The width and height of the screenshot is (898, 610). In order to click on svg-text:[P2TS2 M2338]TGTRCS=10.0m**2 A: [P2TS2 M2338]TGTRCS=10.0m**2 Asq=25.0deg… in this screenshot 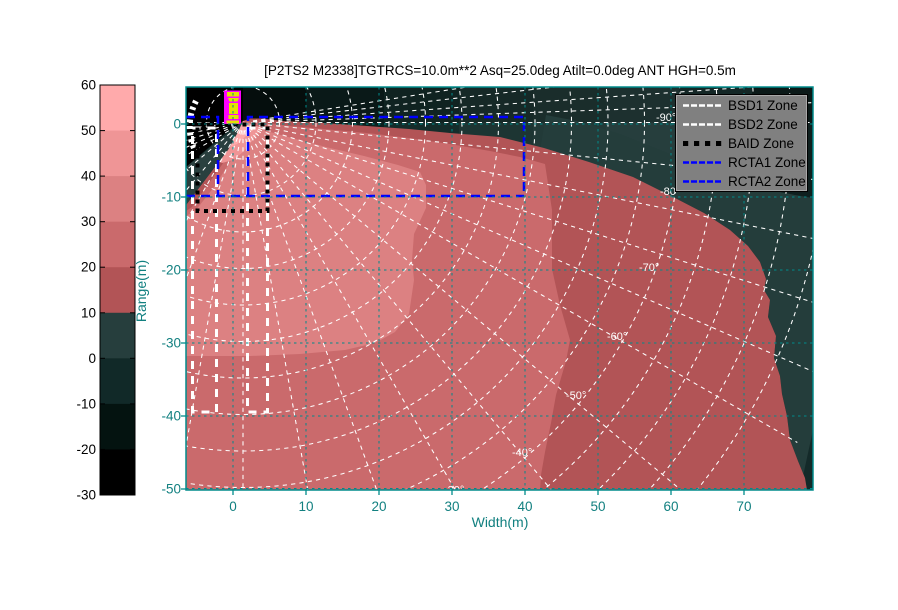, I will do `click(500, 70)`.